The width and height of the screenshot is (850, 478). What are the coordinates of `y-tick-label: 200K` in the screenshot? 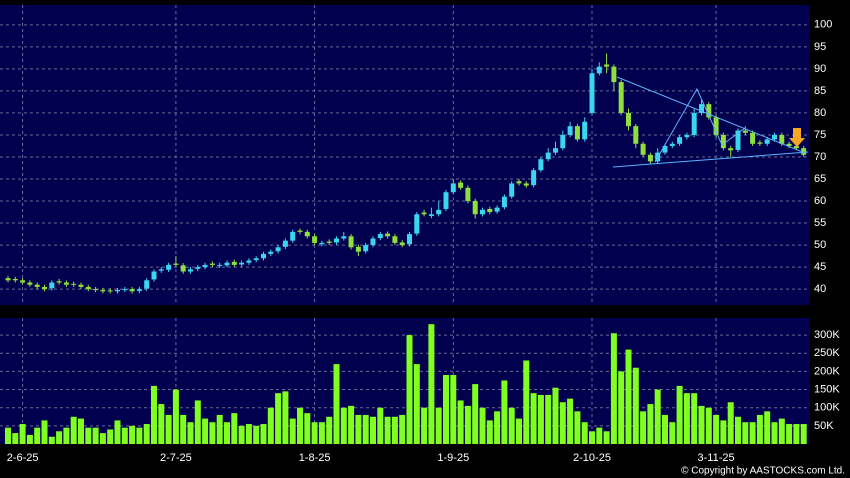 It's located at (827, 371).